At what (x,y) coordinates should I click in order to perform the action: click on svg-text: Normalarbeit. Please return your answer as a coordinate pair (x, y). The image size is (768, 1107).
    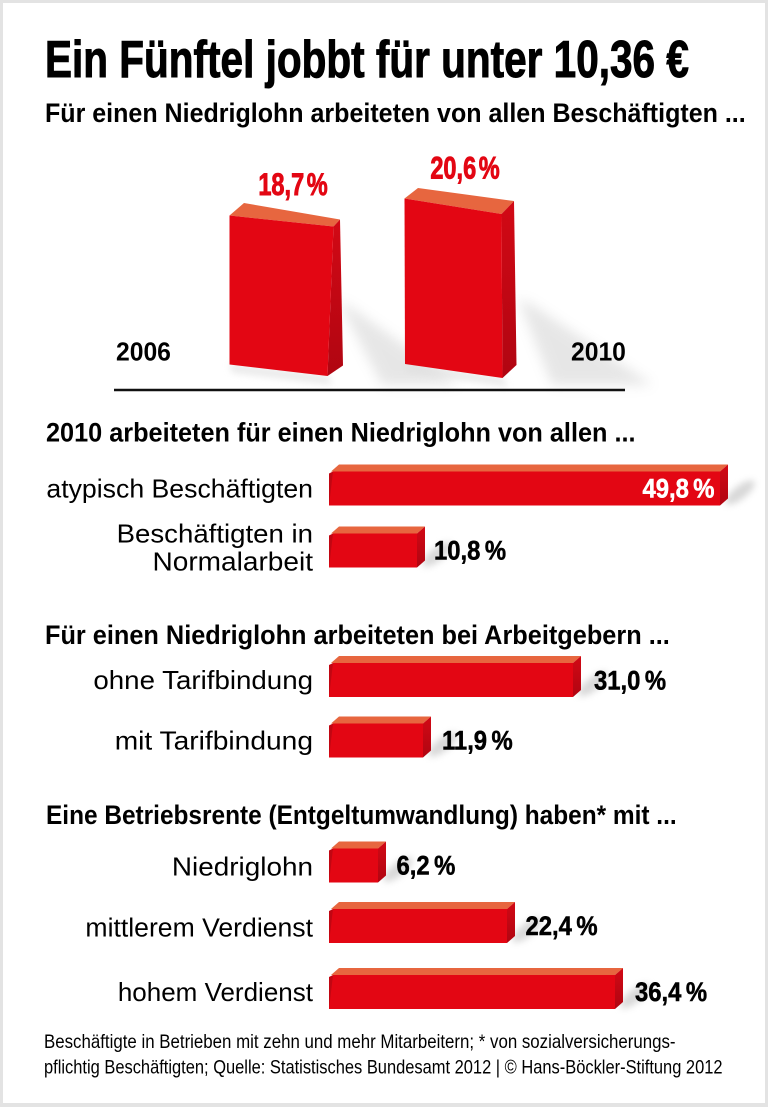
    Looking at the image, I should click on (232, 562).